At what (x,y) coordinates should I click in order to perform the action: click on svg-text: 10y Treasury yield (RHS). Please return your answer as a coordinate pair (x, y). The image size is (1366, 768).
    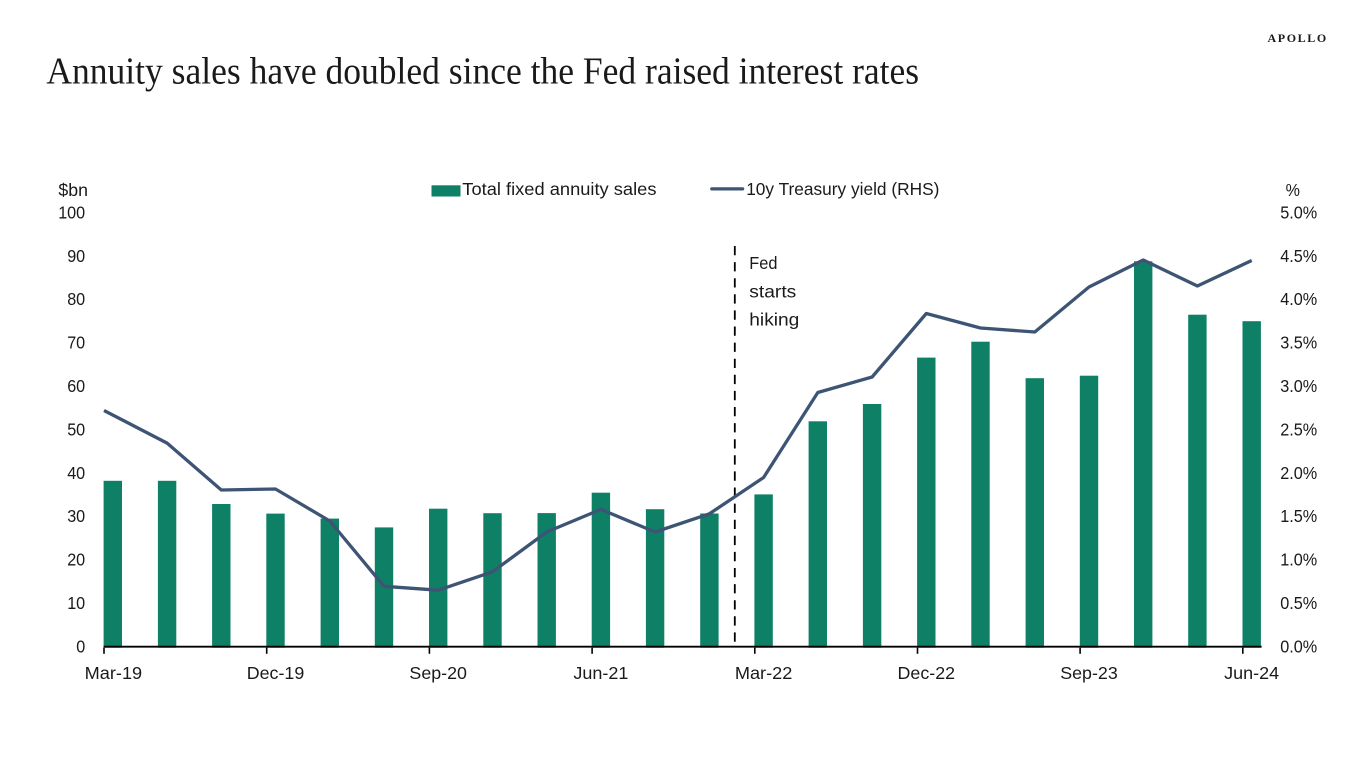
    Looking at the image, I should click on (842, 189).